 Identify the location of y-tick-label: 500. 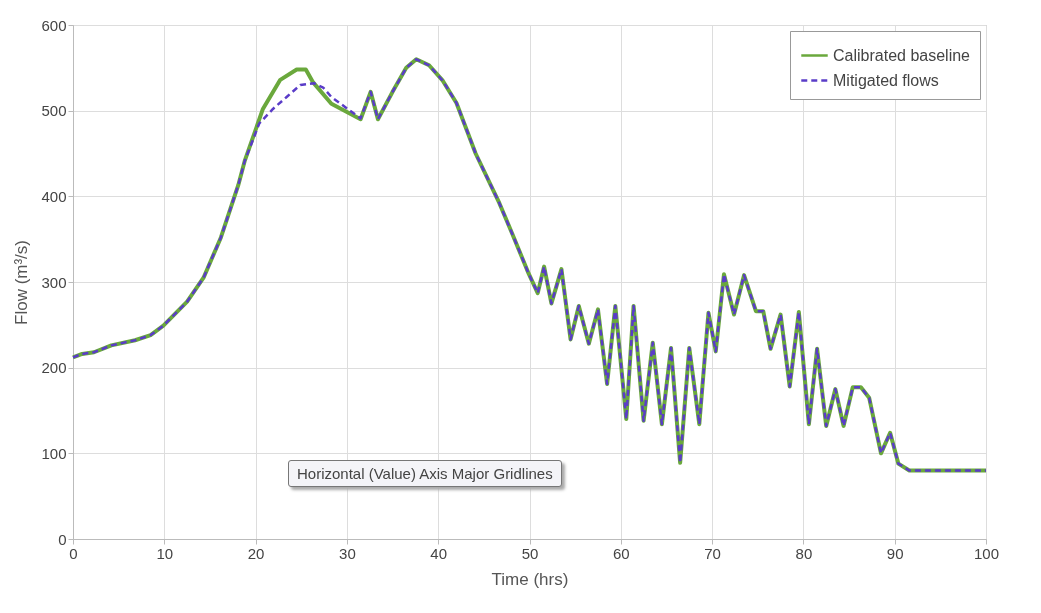
(54, 111).